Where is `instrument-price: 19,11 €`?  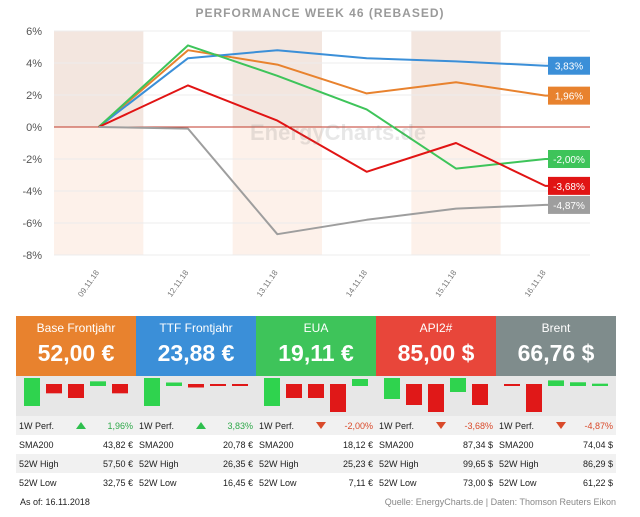
instrument-price: 19,11 € is located at coordinates (316, 353).